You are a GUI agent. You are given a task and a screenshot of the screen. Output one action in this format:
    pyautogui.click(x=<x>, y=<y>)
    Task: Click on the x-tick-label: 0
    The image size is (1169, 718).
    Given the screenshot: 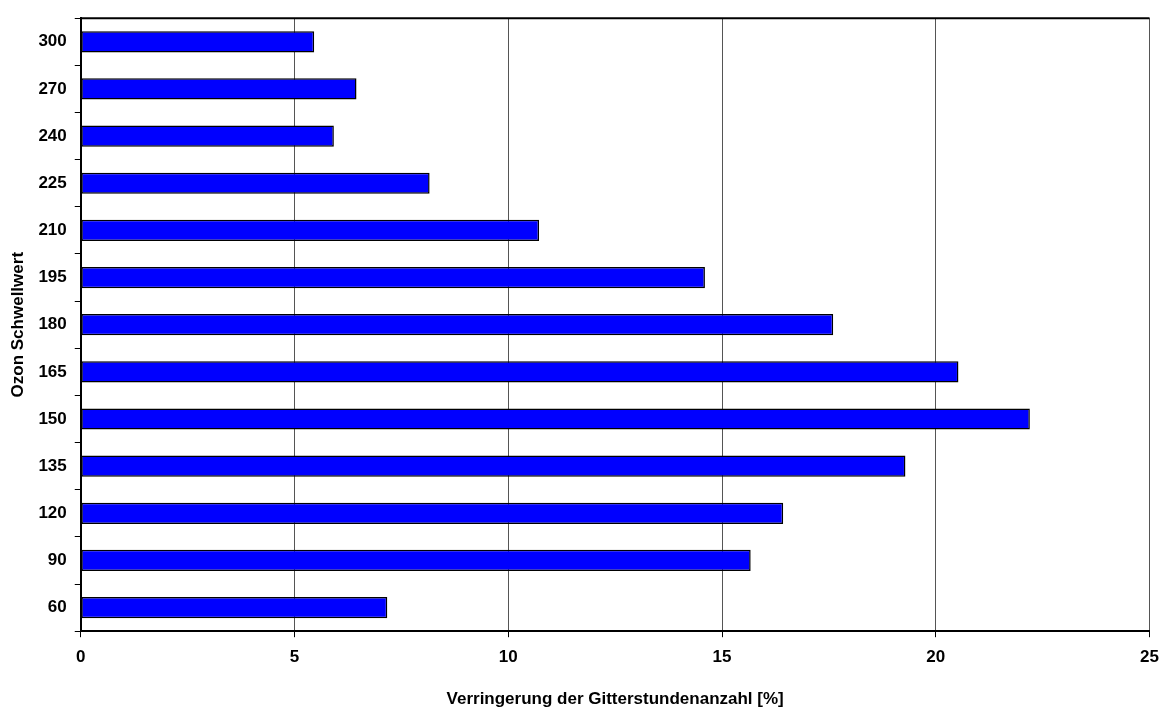 What is the action you would take?
    pyautogui.click(x=81, y=657)
    